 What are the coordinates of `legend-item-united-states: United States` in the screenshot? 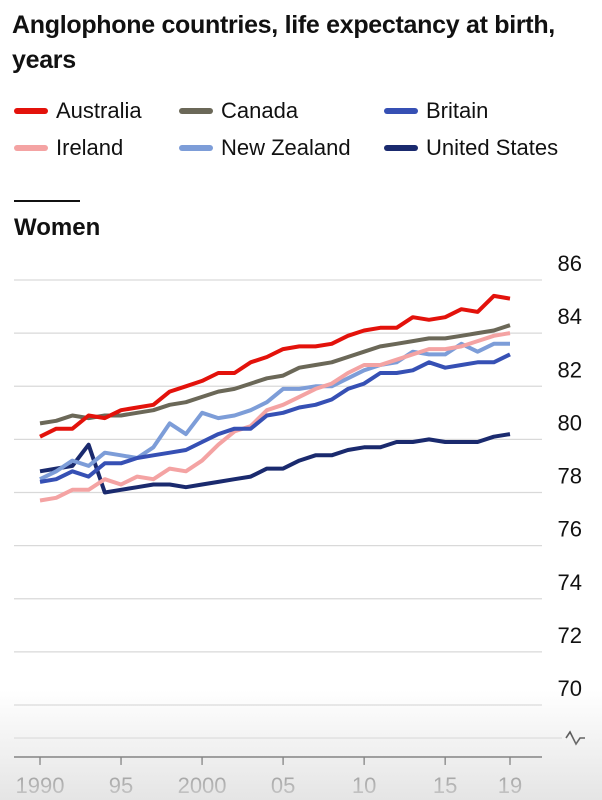 It's located at (471, 148).